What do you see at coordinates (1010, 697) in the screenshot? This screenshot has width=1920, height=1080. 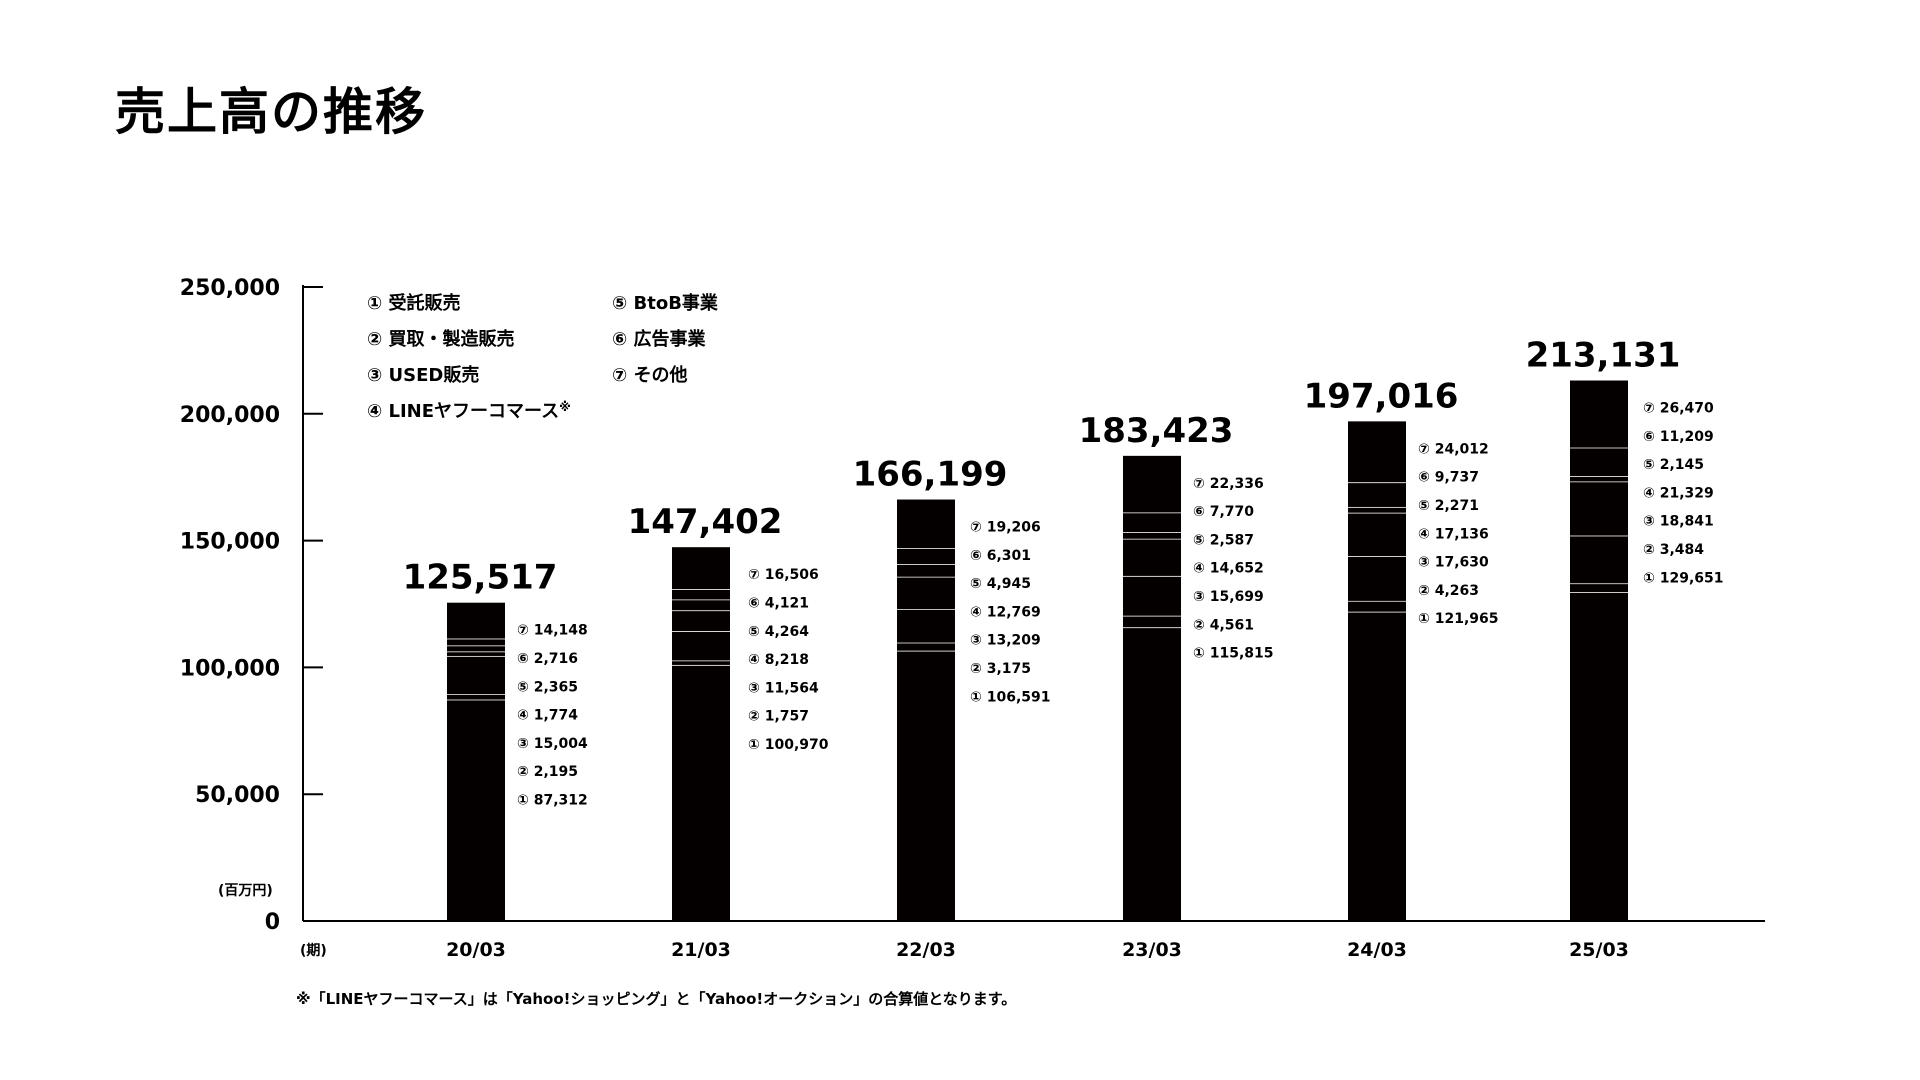 I see `segment-value-label: ① 106,591` at bounding box center [1010, 697].